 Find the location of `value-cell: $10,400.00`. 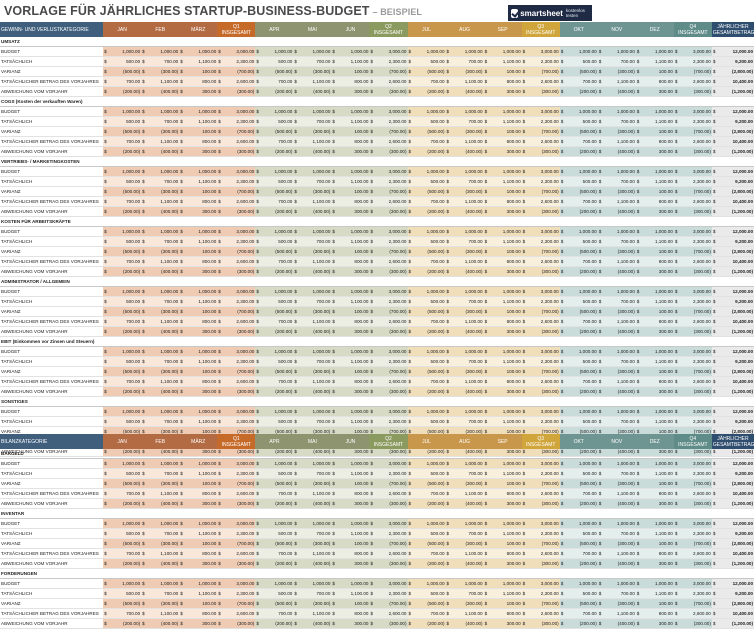

value-cell: $10,400.00 is located at coordinates (732, 493).